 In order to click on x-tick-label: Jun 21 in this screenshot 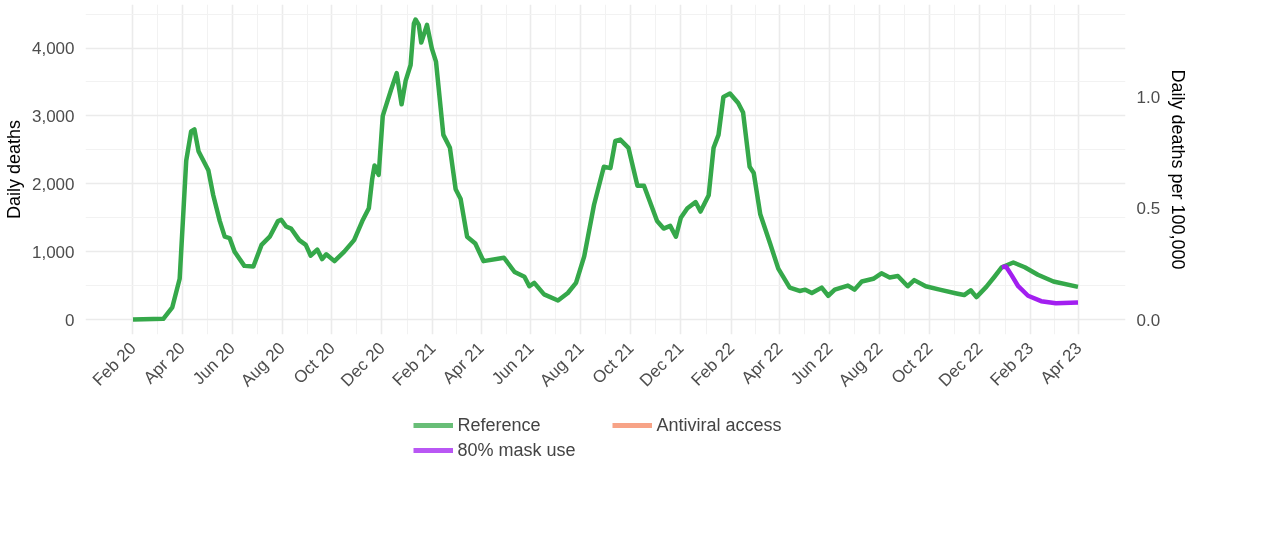, I will do `click(513, 363)`.